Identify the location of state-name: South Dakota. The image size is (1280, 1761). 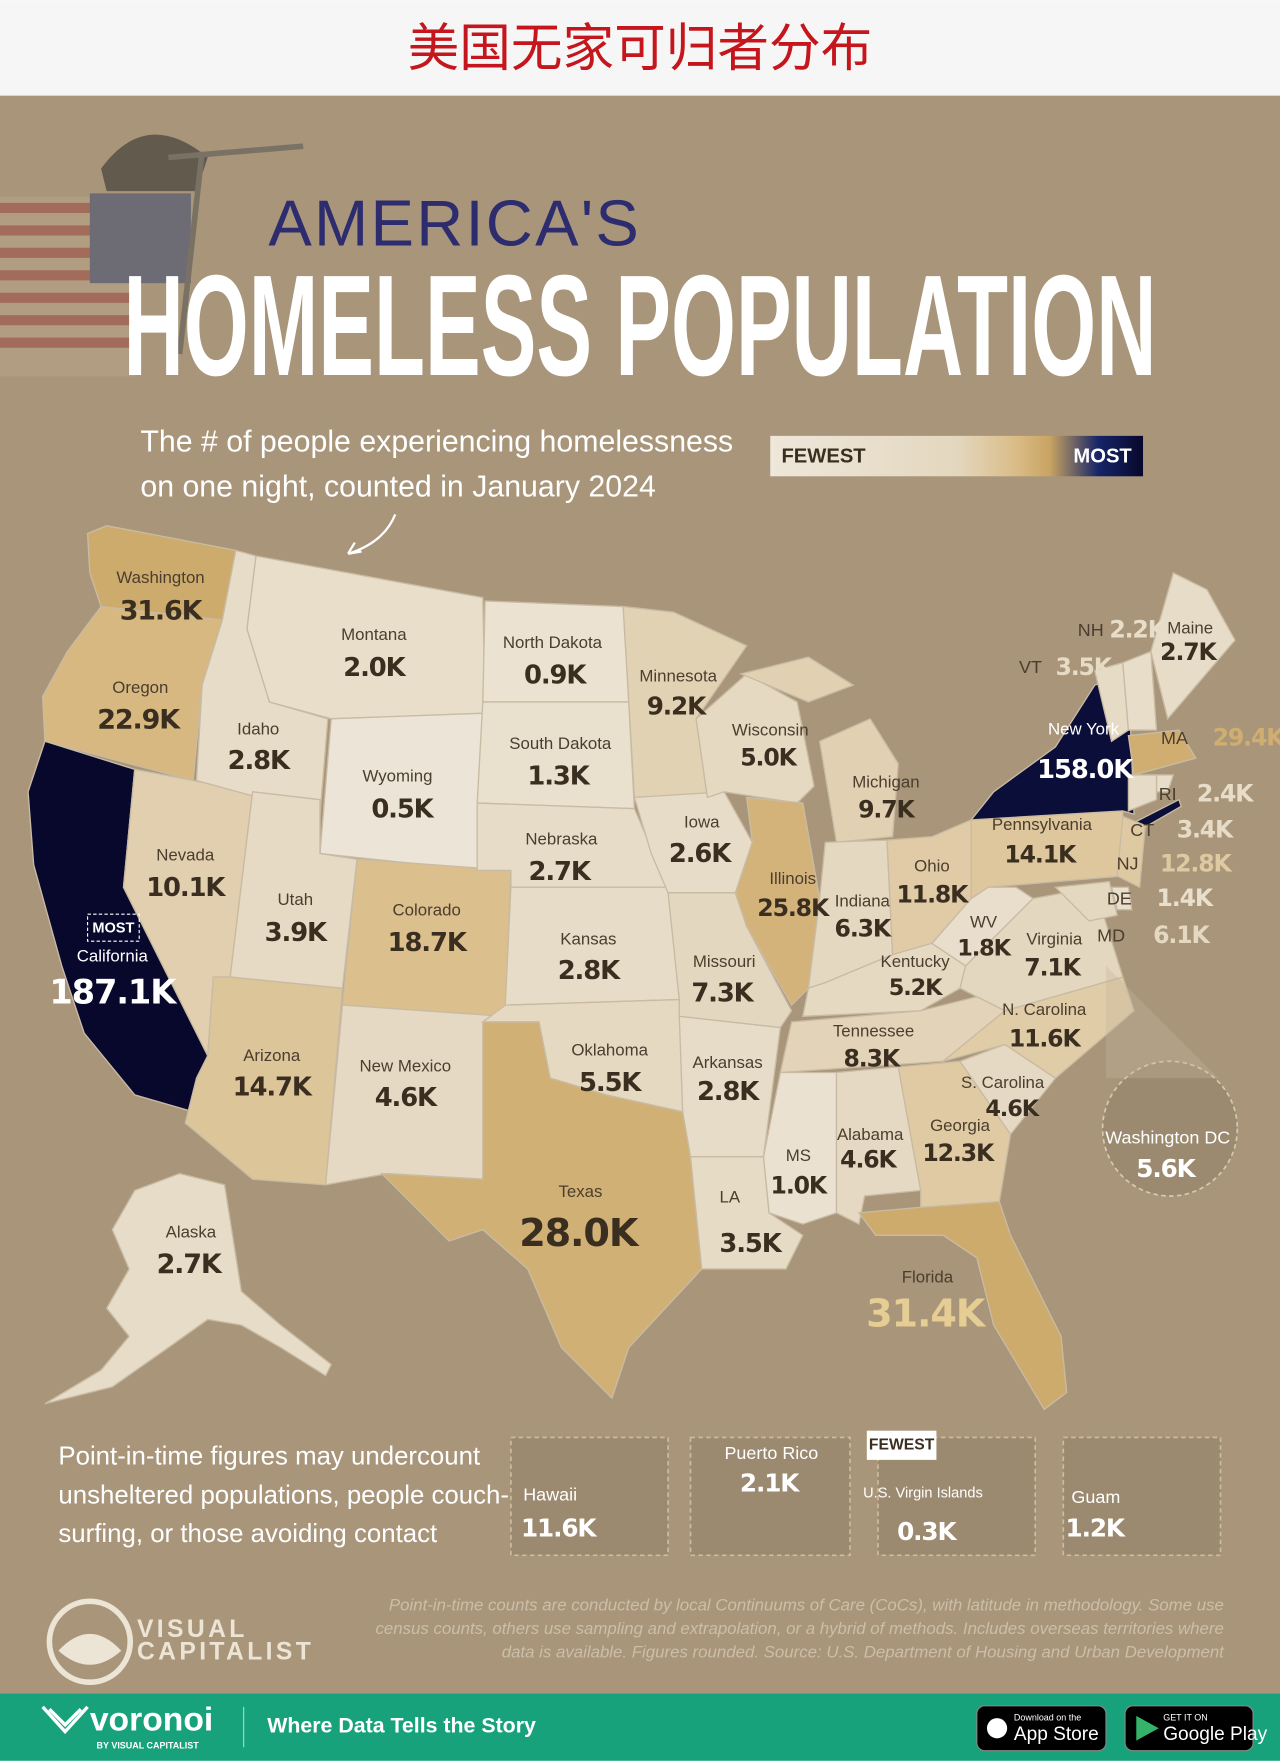
(560, 743).